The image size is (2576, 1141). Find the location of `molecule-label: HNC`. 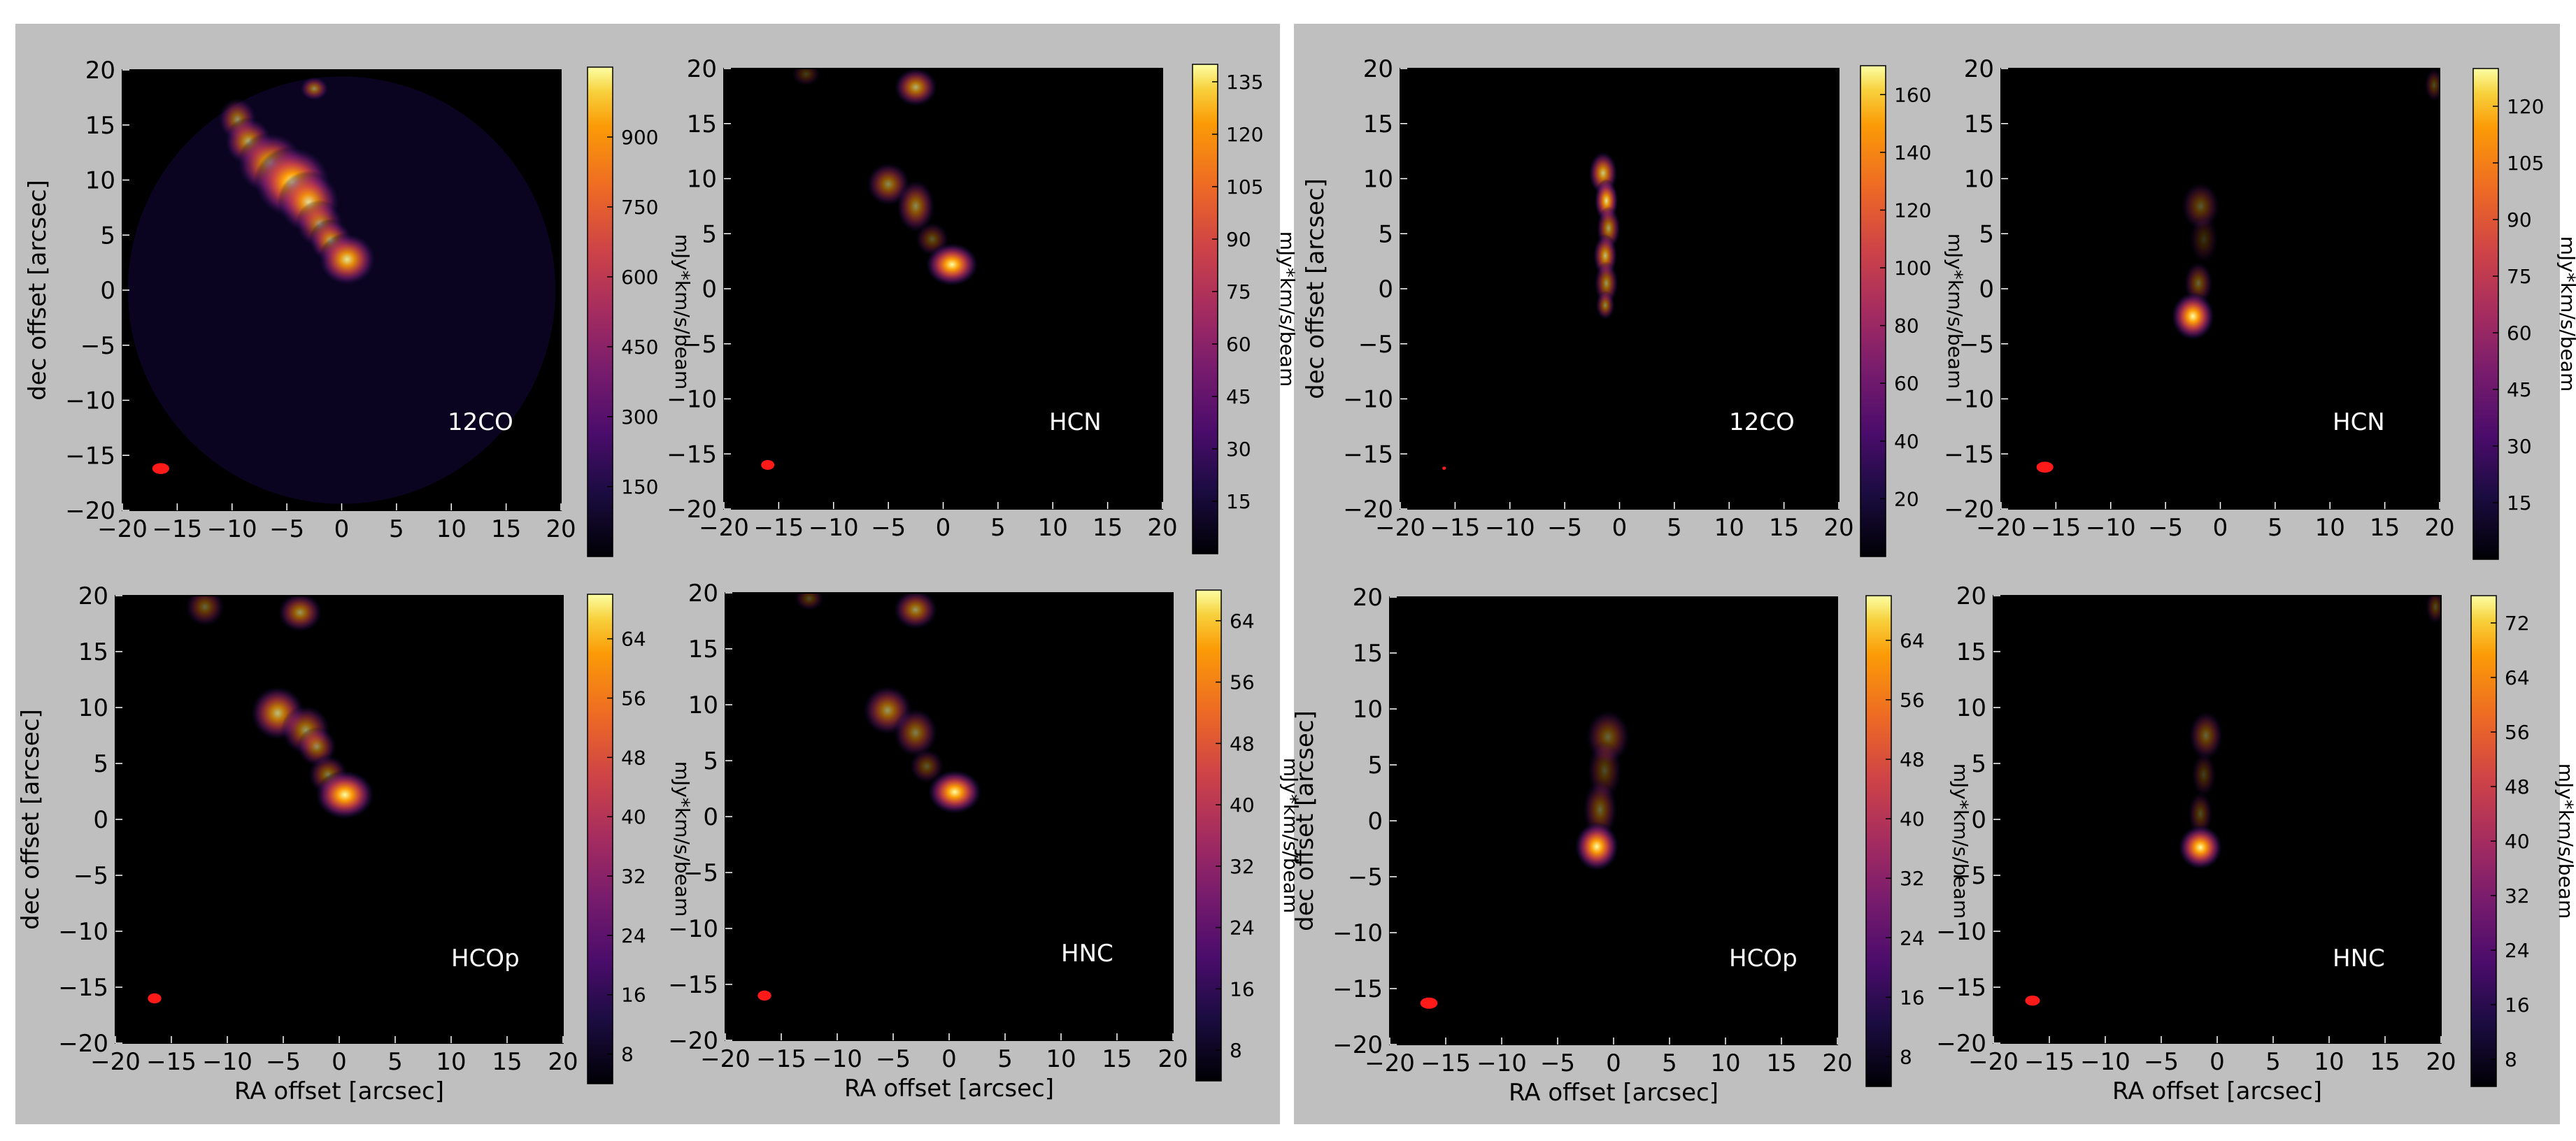

molecule-label: HNC is located at coordinates (2359, 959).